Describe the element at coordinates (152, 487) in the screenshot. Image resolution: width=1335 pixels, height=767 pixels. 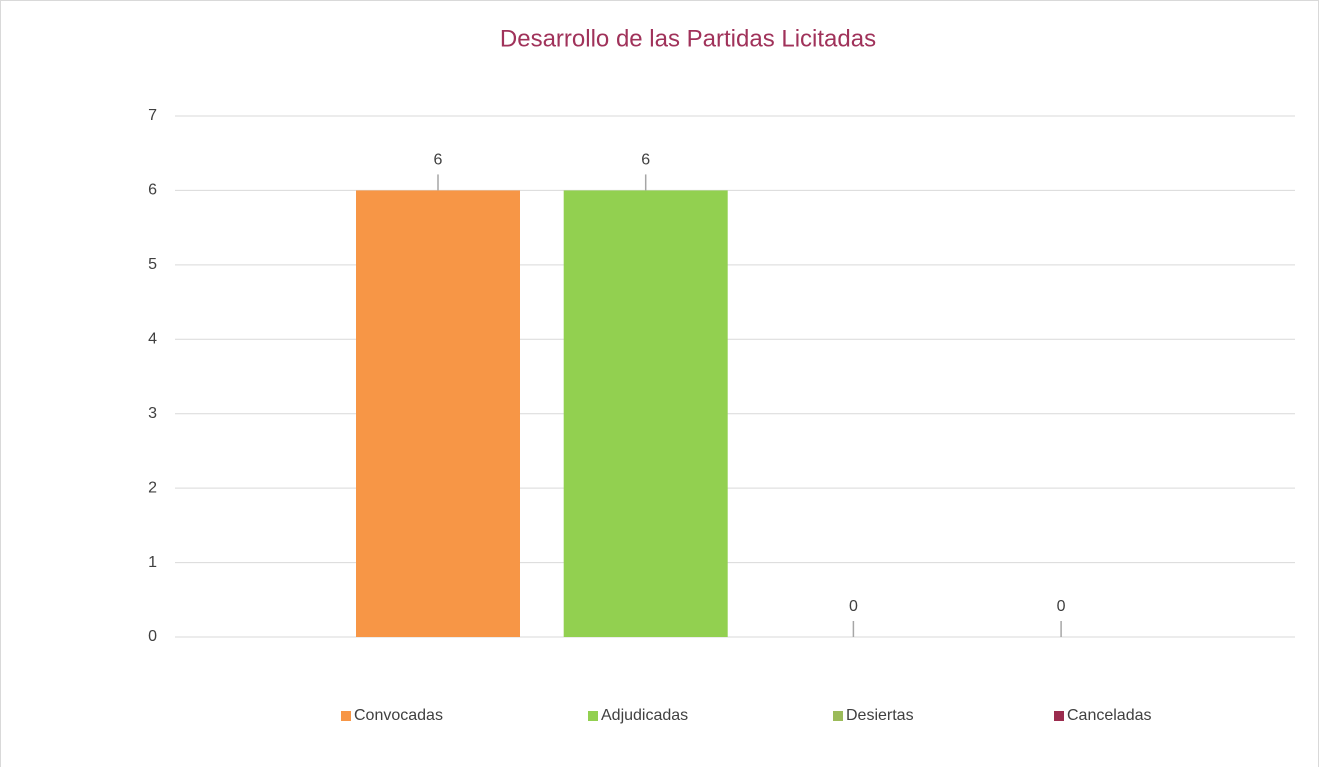
I see `y-tick-label: 2` at that location.